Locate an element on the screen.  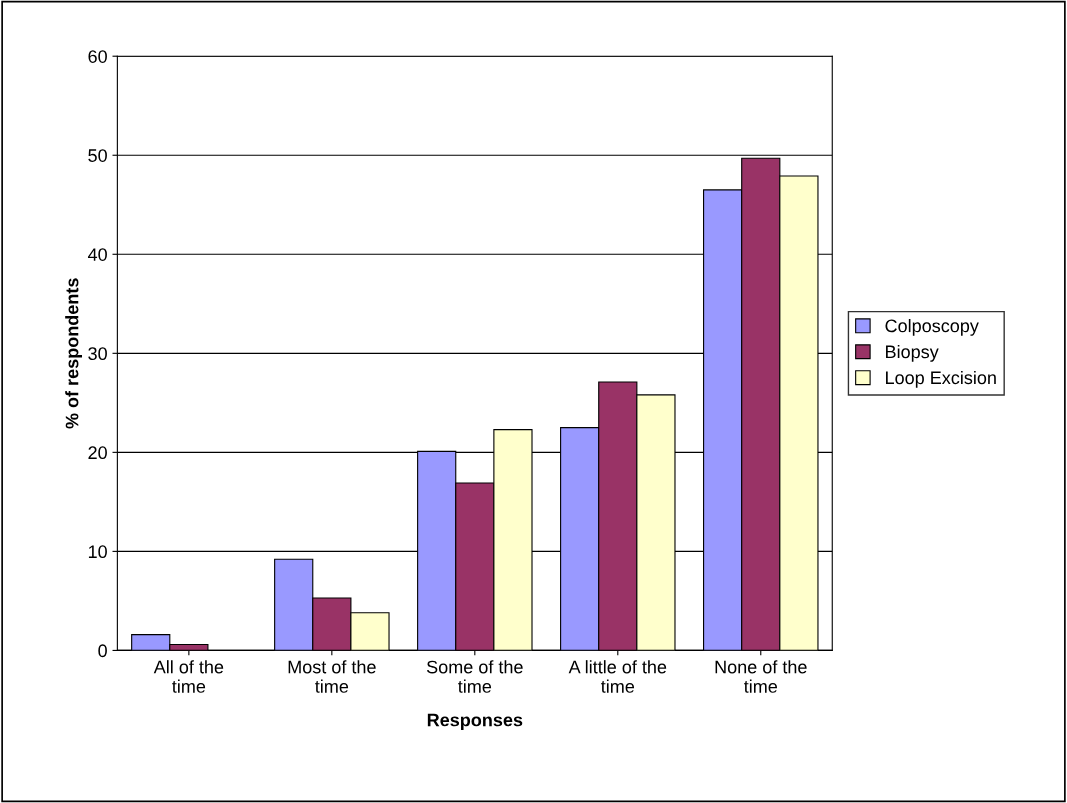
y-tick-label: 60 is located at coordinates (97, 56).